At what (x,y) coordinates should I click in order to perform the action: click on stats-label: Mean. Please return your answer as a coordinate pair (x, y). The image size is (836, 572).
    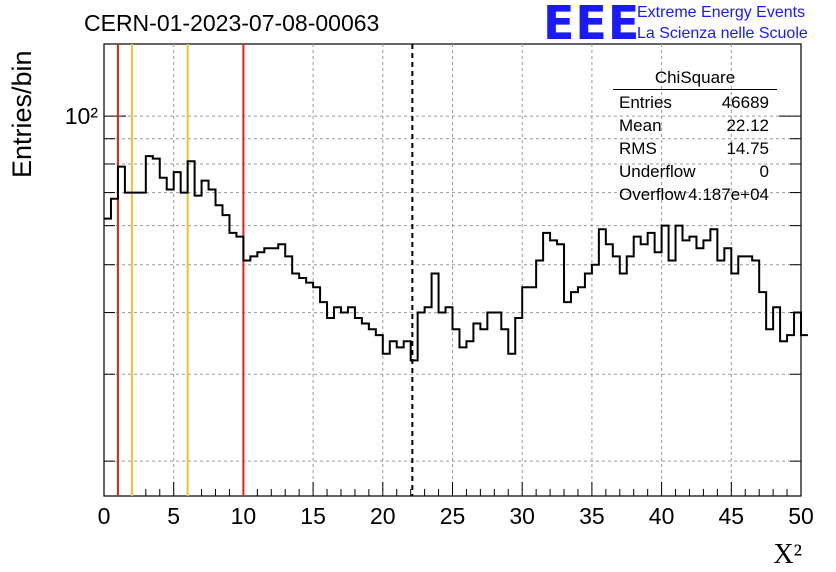
    Looking at the image, I should click on (640, 125).